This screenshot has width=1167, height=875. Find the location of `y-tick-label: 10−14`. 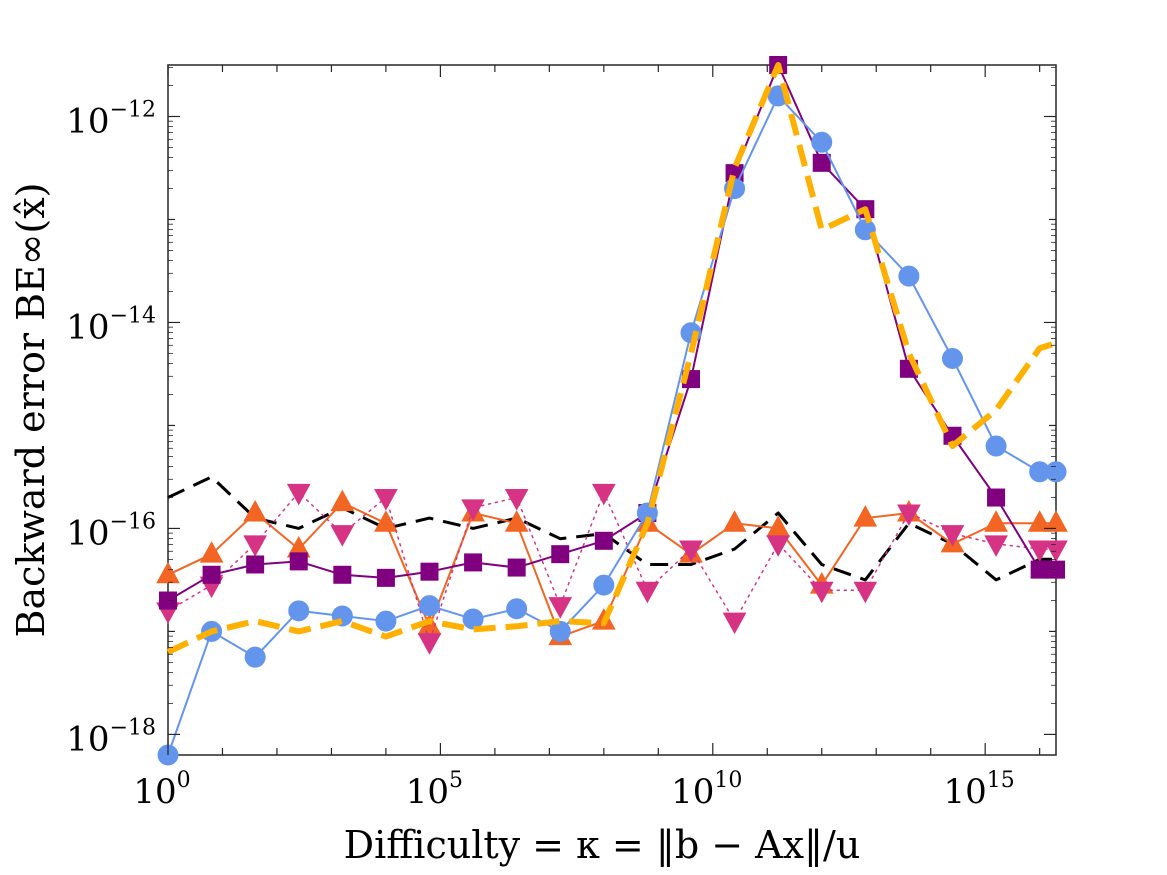

y-tick-label: 10−14 is located at coordinates (111, 325).